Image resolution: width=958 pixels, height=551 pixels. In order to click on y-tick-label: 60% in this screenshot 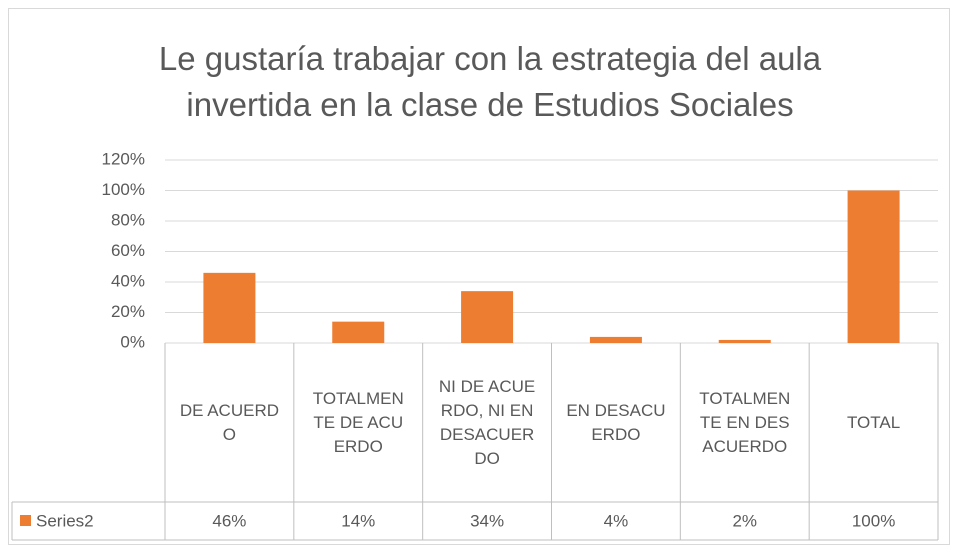, I will do `click(128, 250)`.